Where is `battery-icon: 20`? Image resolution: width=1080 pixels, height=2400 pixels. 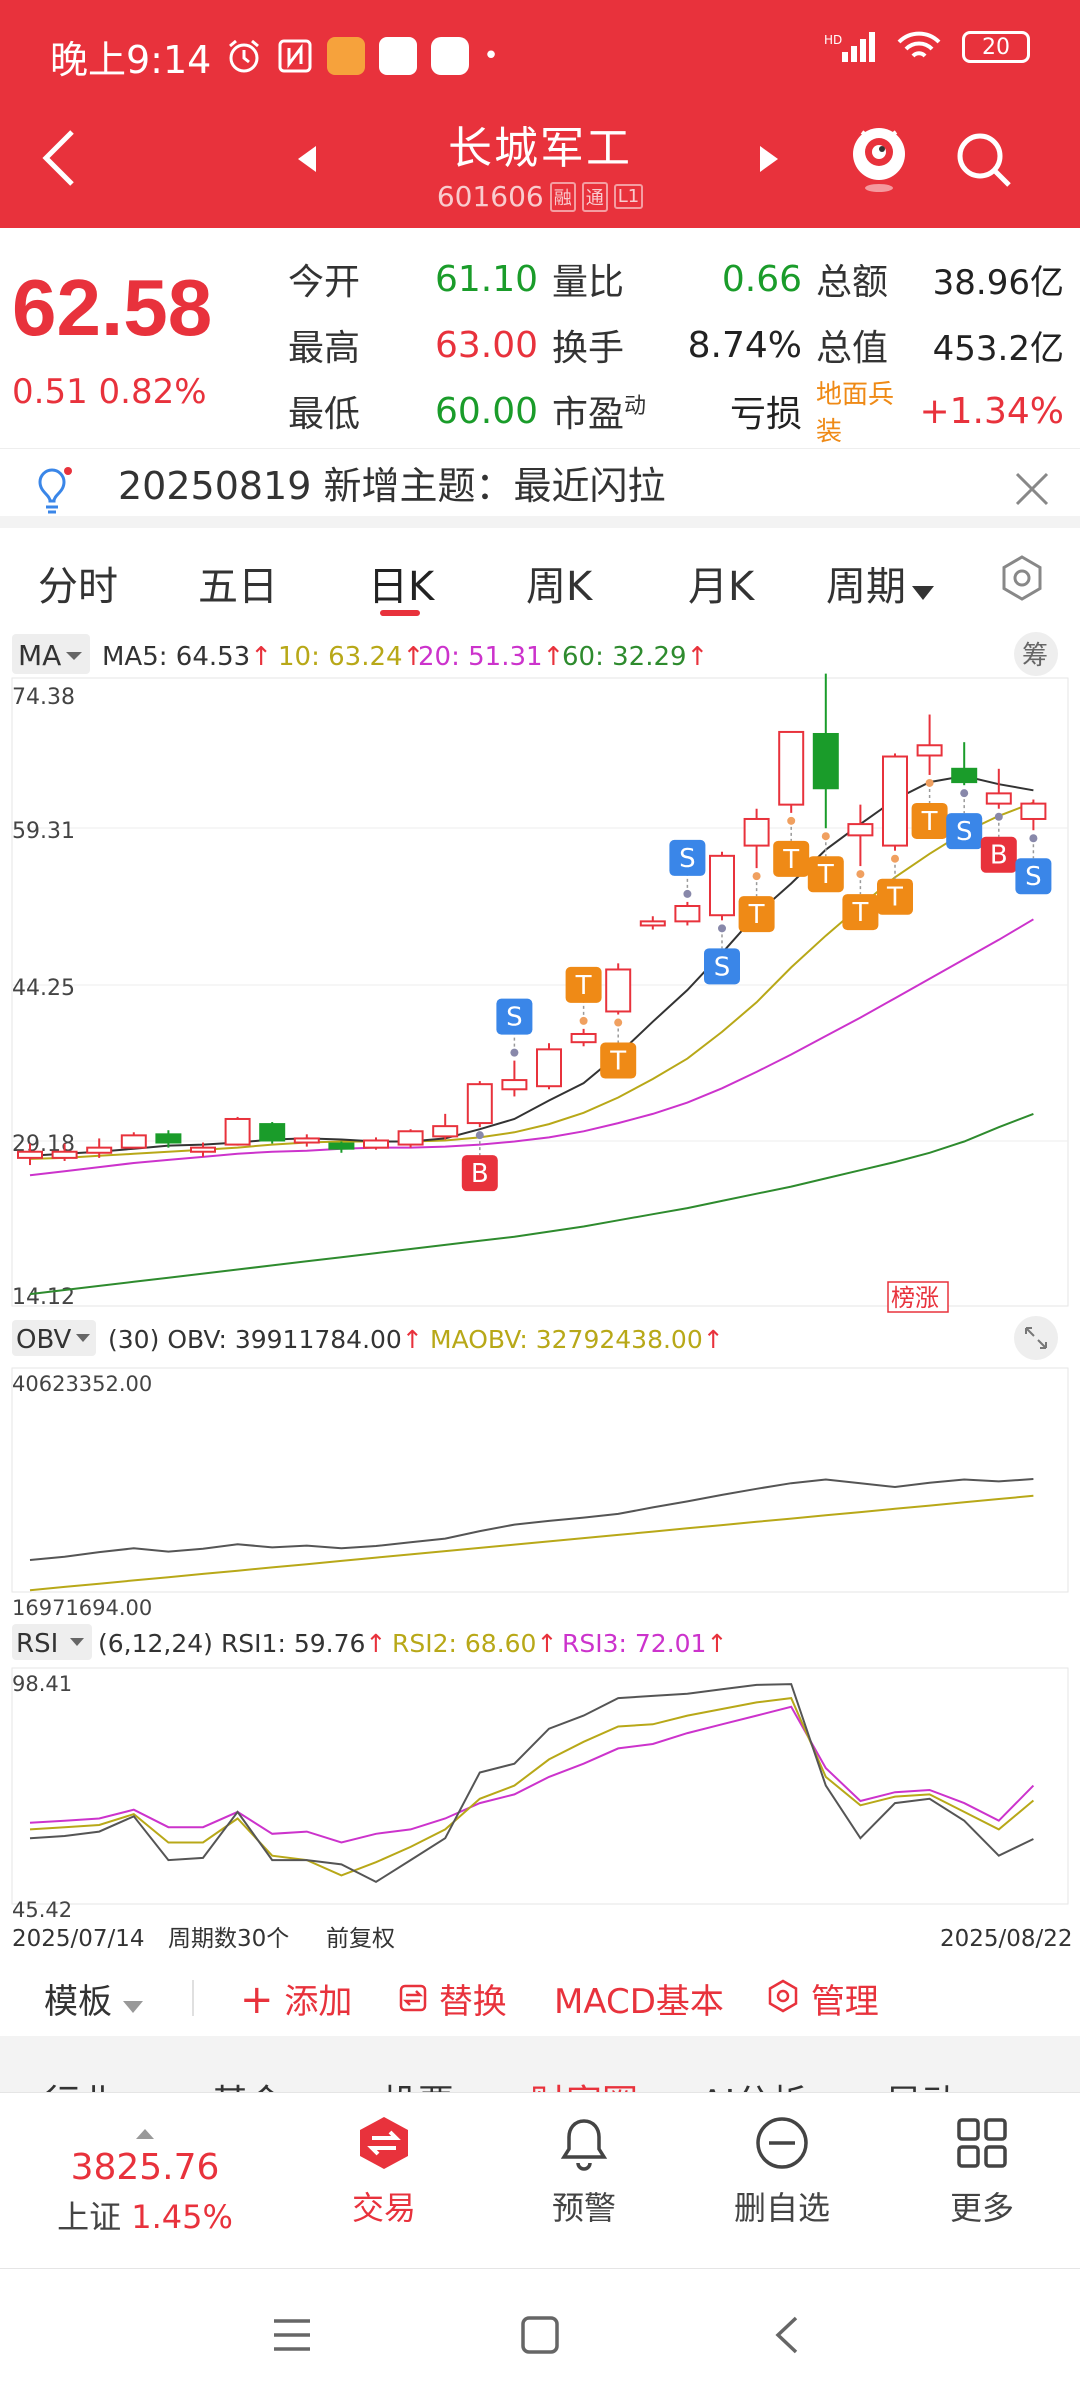 battery-icon: 20 is located at coordinates (996, 47).